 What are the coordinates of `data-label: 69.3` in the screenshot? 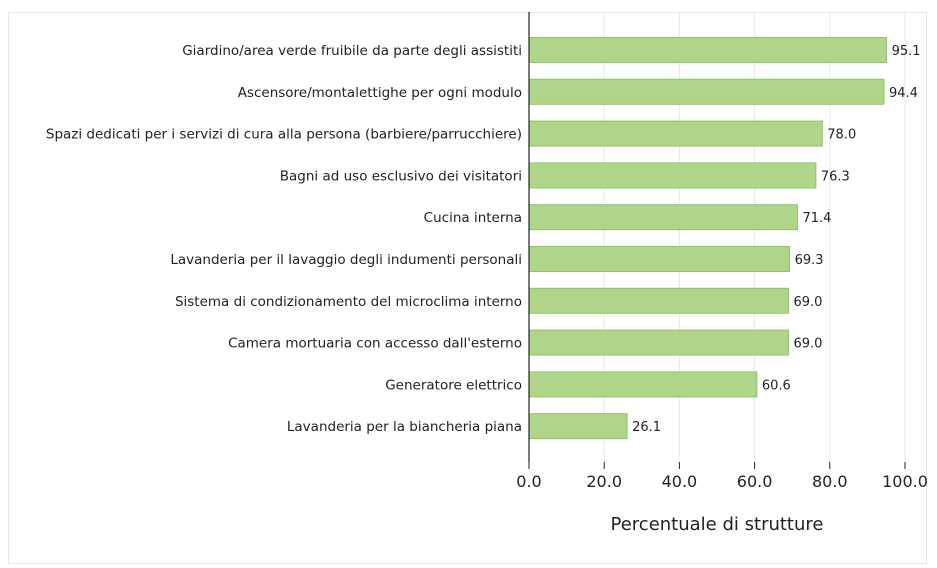 It's located at (809, 260).